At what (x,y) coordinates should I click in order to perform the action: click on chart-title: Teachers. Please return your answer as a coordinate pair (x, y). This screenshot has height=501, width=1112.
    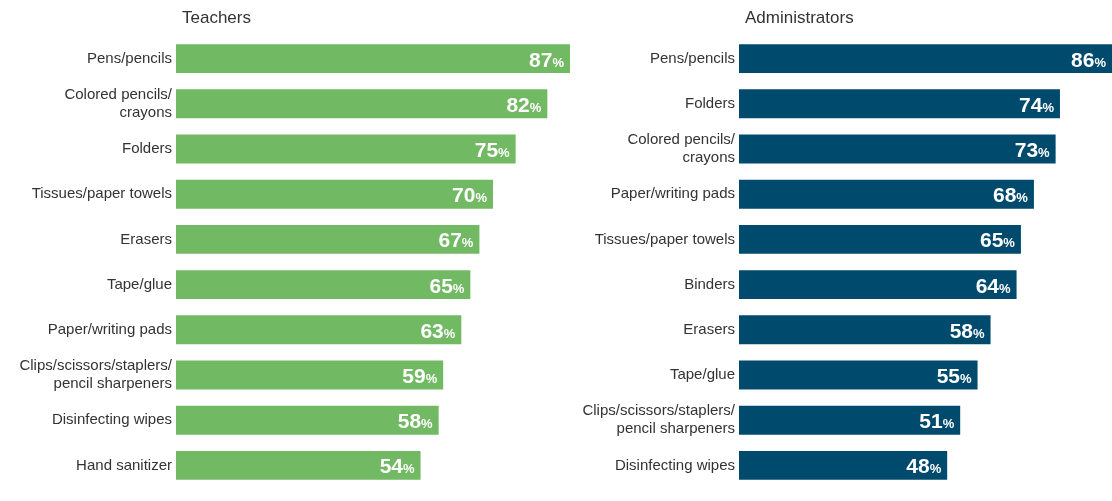
    Looking at the image, I should click on (216, 18).